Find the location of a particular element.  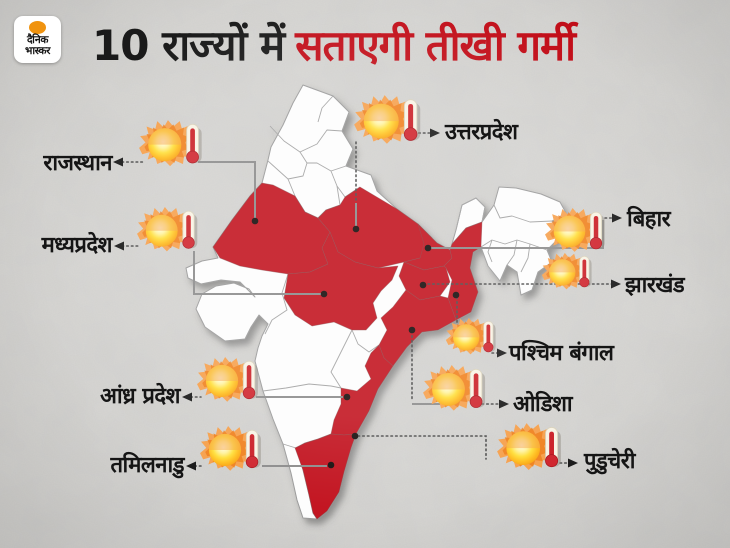

map-dots is located at coordinates (355, 343).